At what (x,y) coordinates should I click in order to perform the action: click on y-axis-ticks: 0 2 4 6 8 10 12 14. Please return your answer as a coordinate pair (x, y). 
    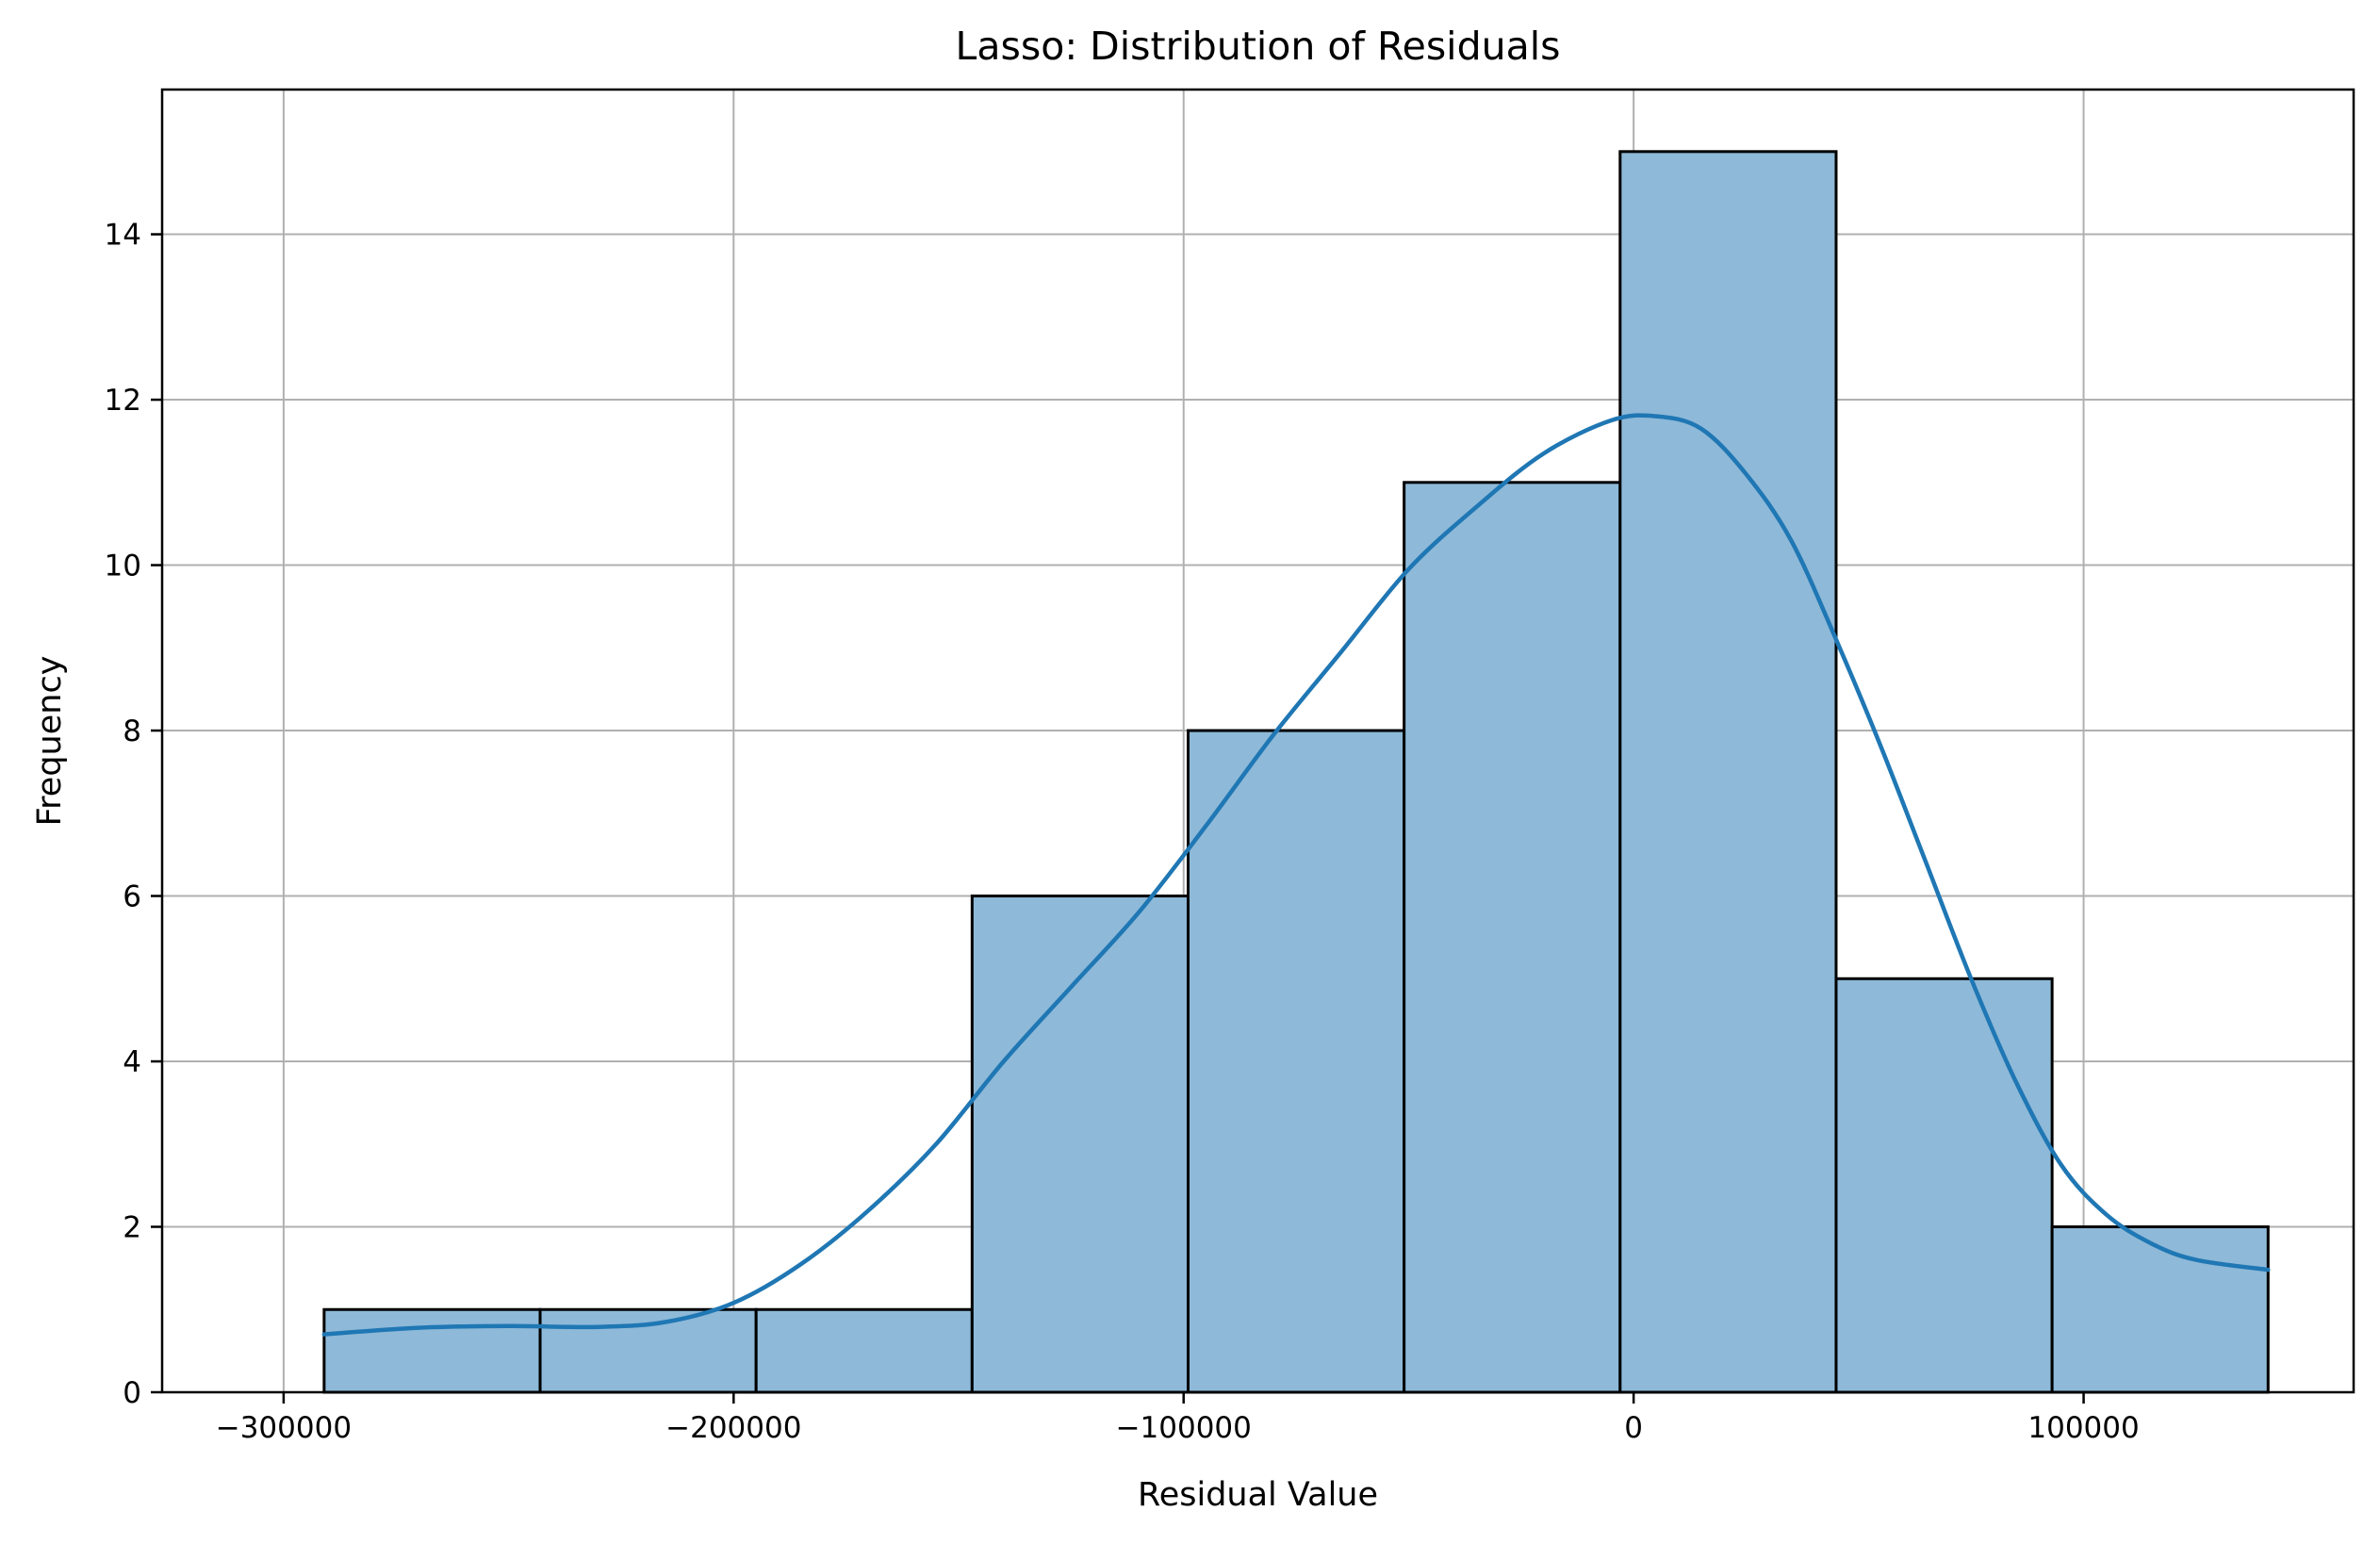
    Looking at the image, I should click on (133, 814).